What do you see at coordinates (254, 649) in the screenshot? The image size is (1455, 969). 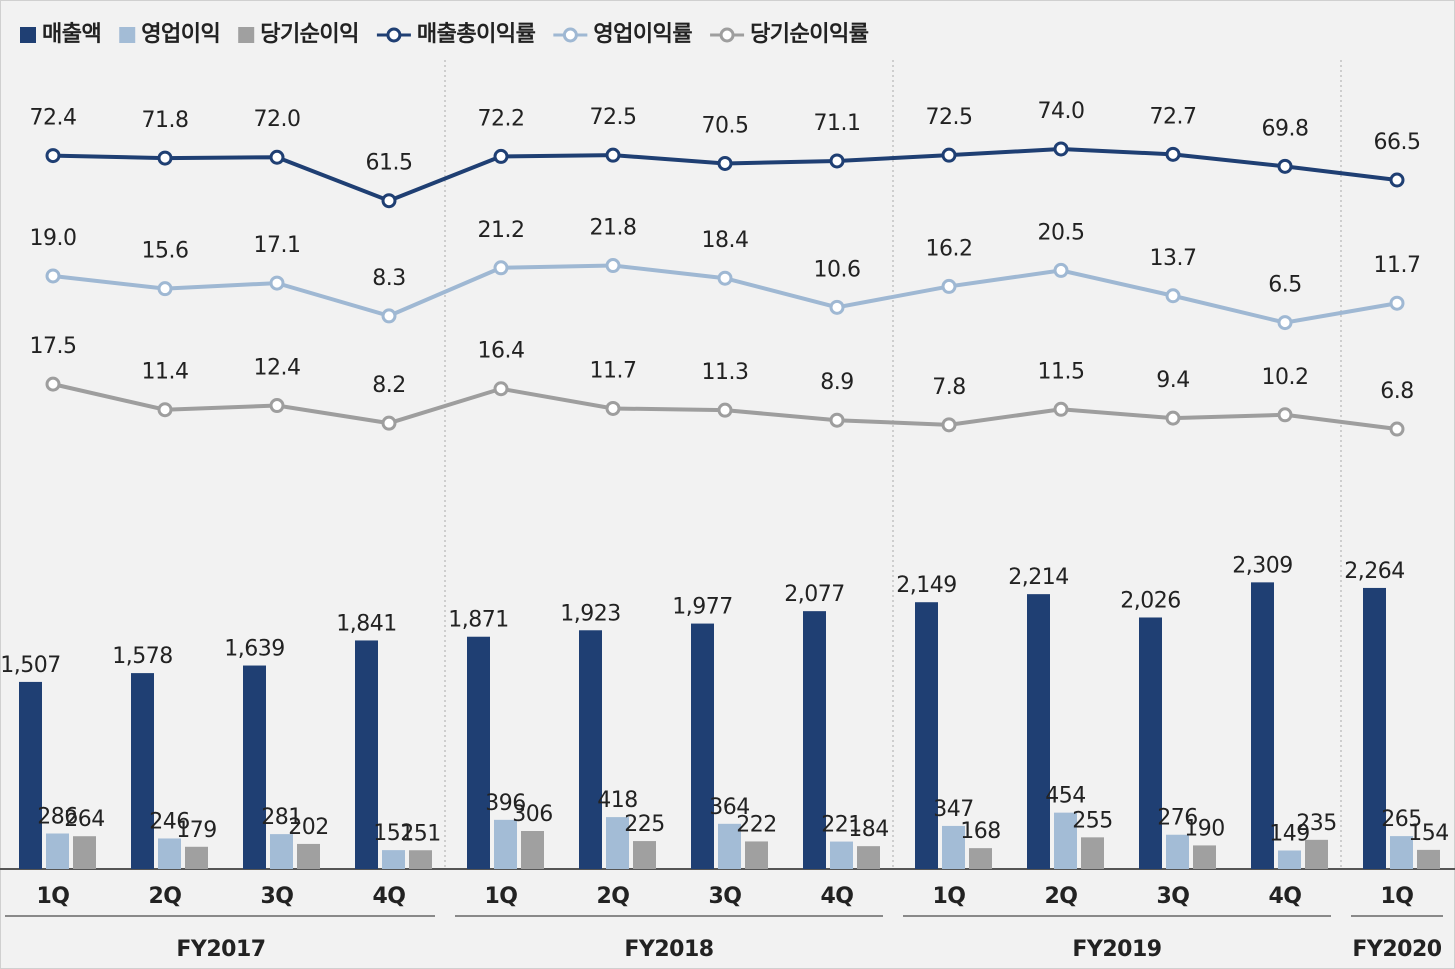 I see `data-label: 1,639` at bounding box center [254, 649].